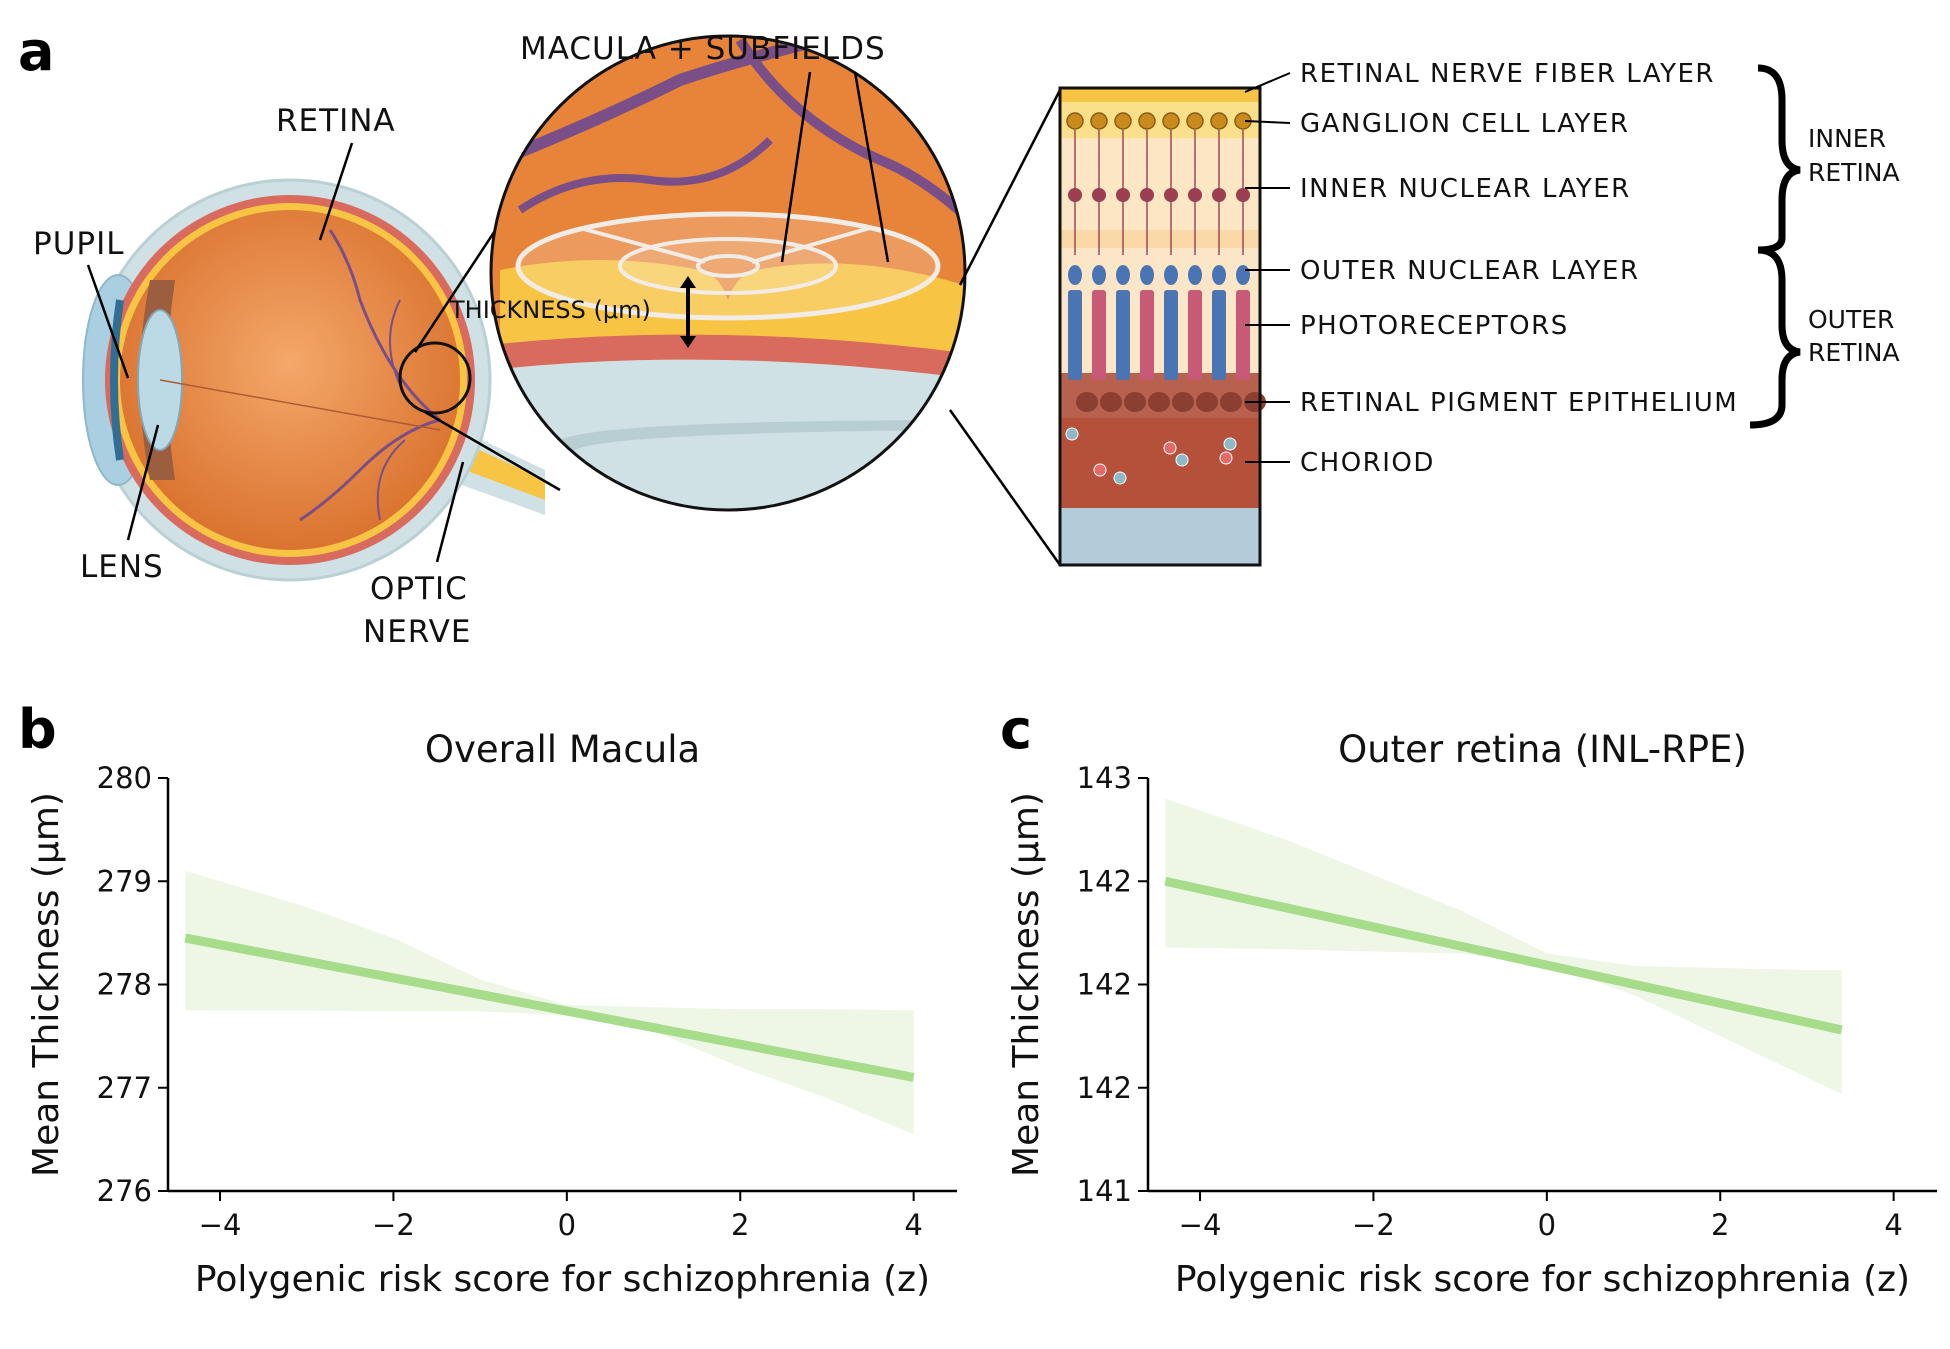 This screenshot has height=1349, width=1950. What do you see at coordinates (1507, 74) in the screenshot?
I see `layer-label: RETINAL NERVE FIBER LAYER` at bounding box center [1507, 74].